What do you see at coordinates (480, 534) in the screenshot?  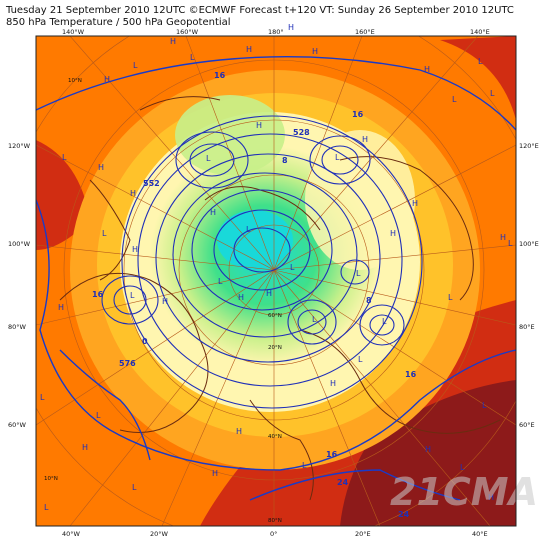 I see `lon-label-40e: 40°E` at bounding box center [480, 534].